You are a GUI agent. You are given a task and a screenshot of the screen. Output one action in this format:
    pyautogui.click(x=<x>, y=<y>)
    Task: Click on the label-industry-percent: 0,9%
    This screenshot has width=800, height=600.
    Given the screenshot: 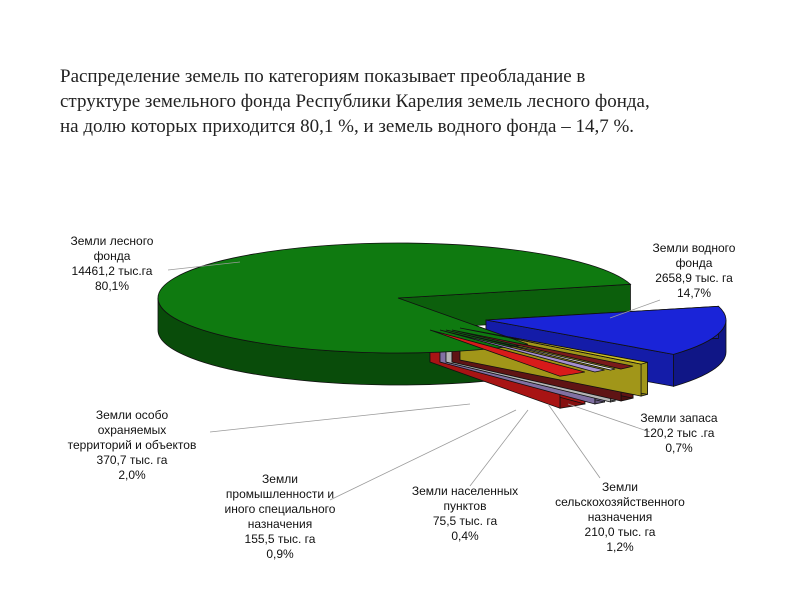 What is the action you would take?
    pyautogui.click(x=280, y=554)
    